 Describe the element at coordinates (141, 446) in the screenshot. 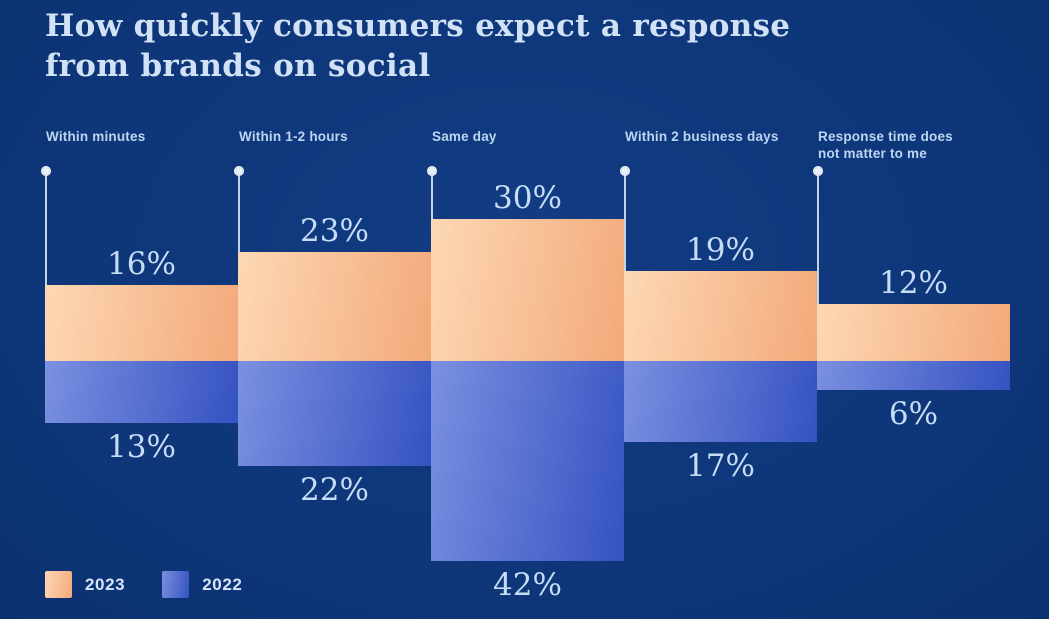

I see `value-label-2022: 13%` at that location.